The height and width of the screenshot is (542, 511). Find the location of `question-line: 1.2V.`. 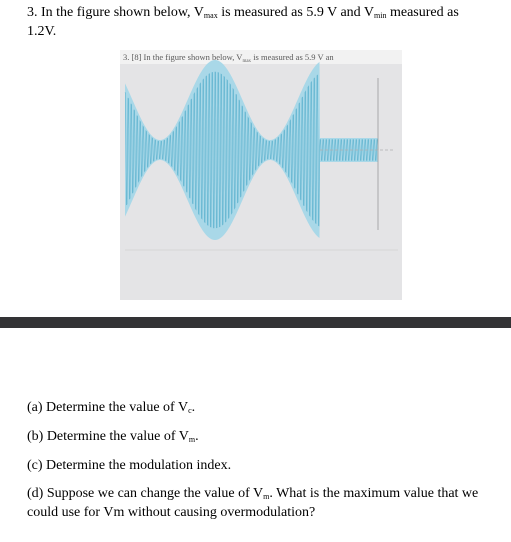

question-line: 1.2V. is located at coordinates (41, 32).